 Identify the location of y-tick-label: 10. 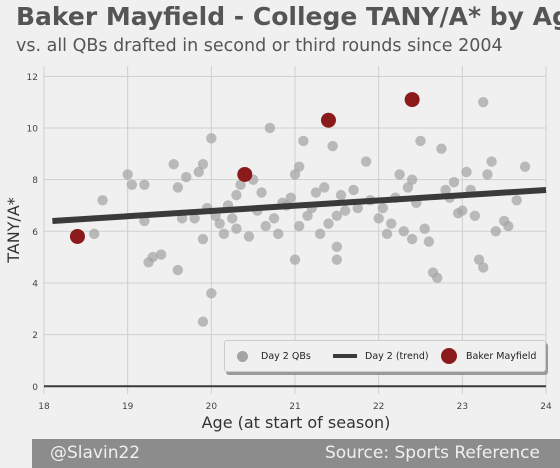
(33, 129).